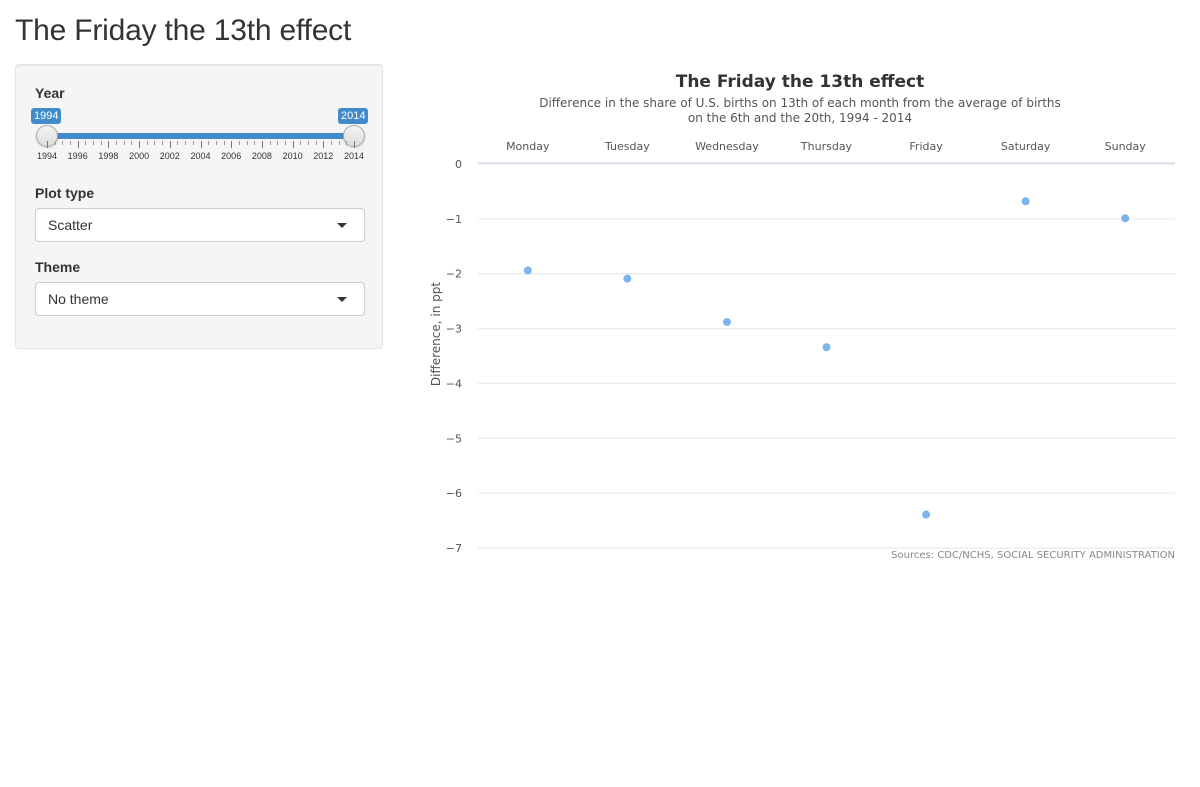  I want to click on y-axis-label: Difference, in ppt, so click(436, 334).